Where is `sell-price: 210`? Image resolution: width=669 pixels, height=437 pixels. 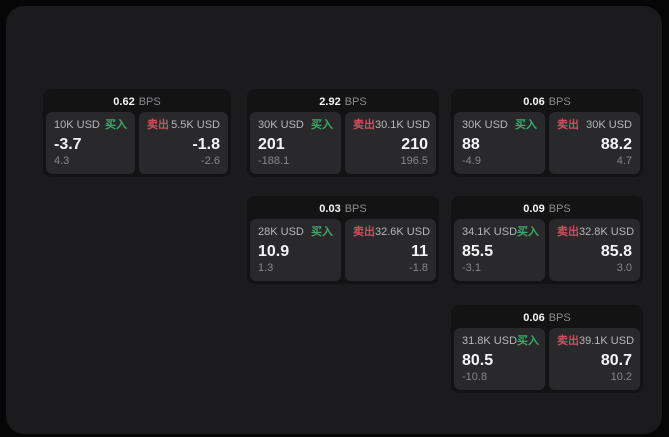
sell-price: 210 is located at coordinates (414, 144).